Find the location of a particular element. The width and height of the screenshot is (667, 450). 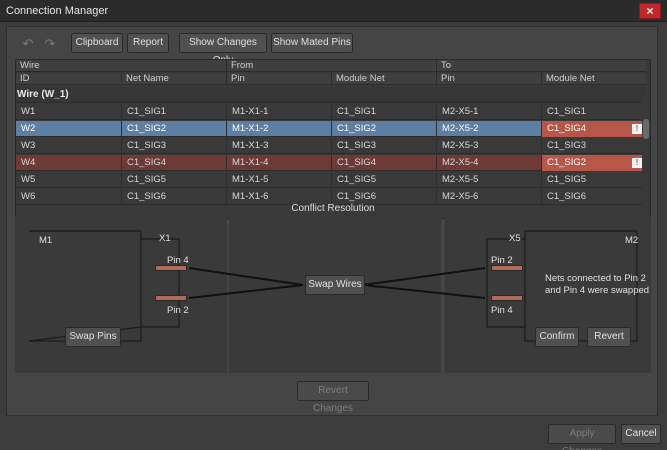

cell-to-module-net: C1_SIG2 is located at coordinates (593, 163).